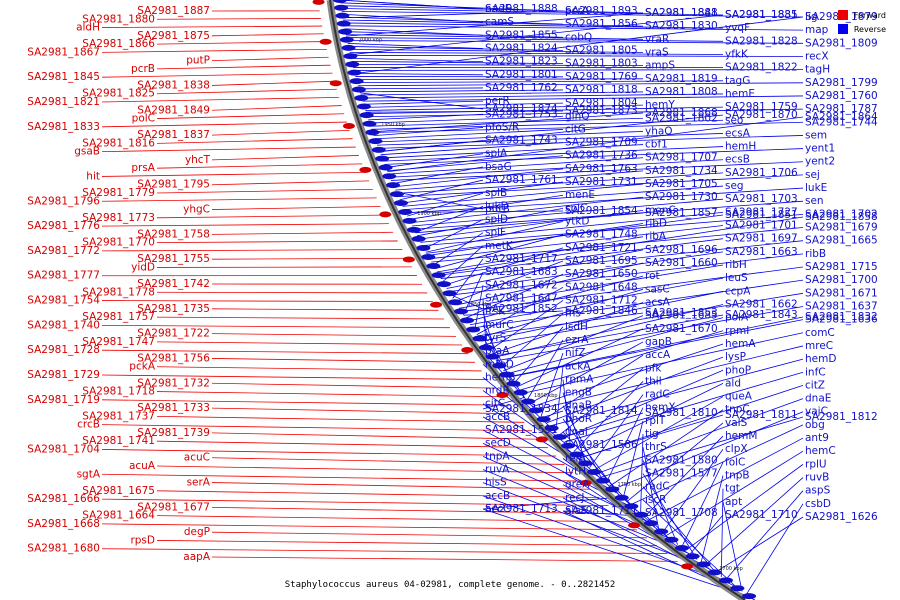 The image size is (900, 600). I want to click on gene-label: SA2981_1721, so click(601, 248).